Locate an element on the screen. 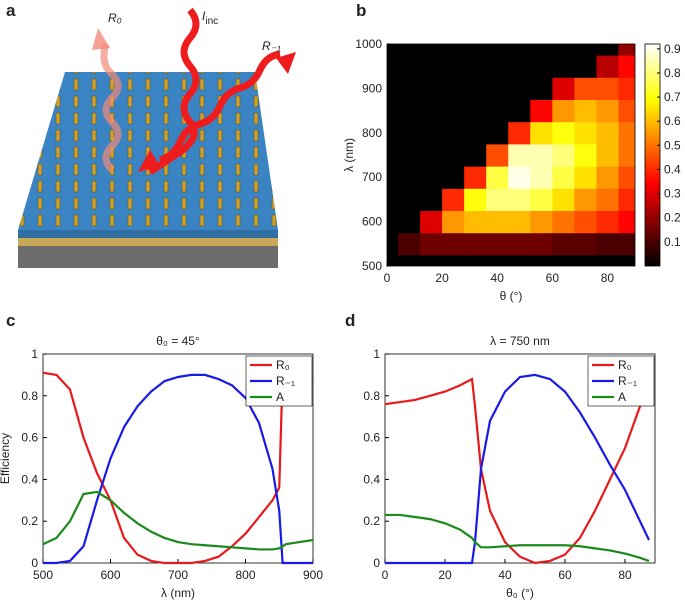 This screenshot has width=685, height=603. x-tick-label: 800 is located at coordinates (245, 575).